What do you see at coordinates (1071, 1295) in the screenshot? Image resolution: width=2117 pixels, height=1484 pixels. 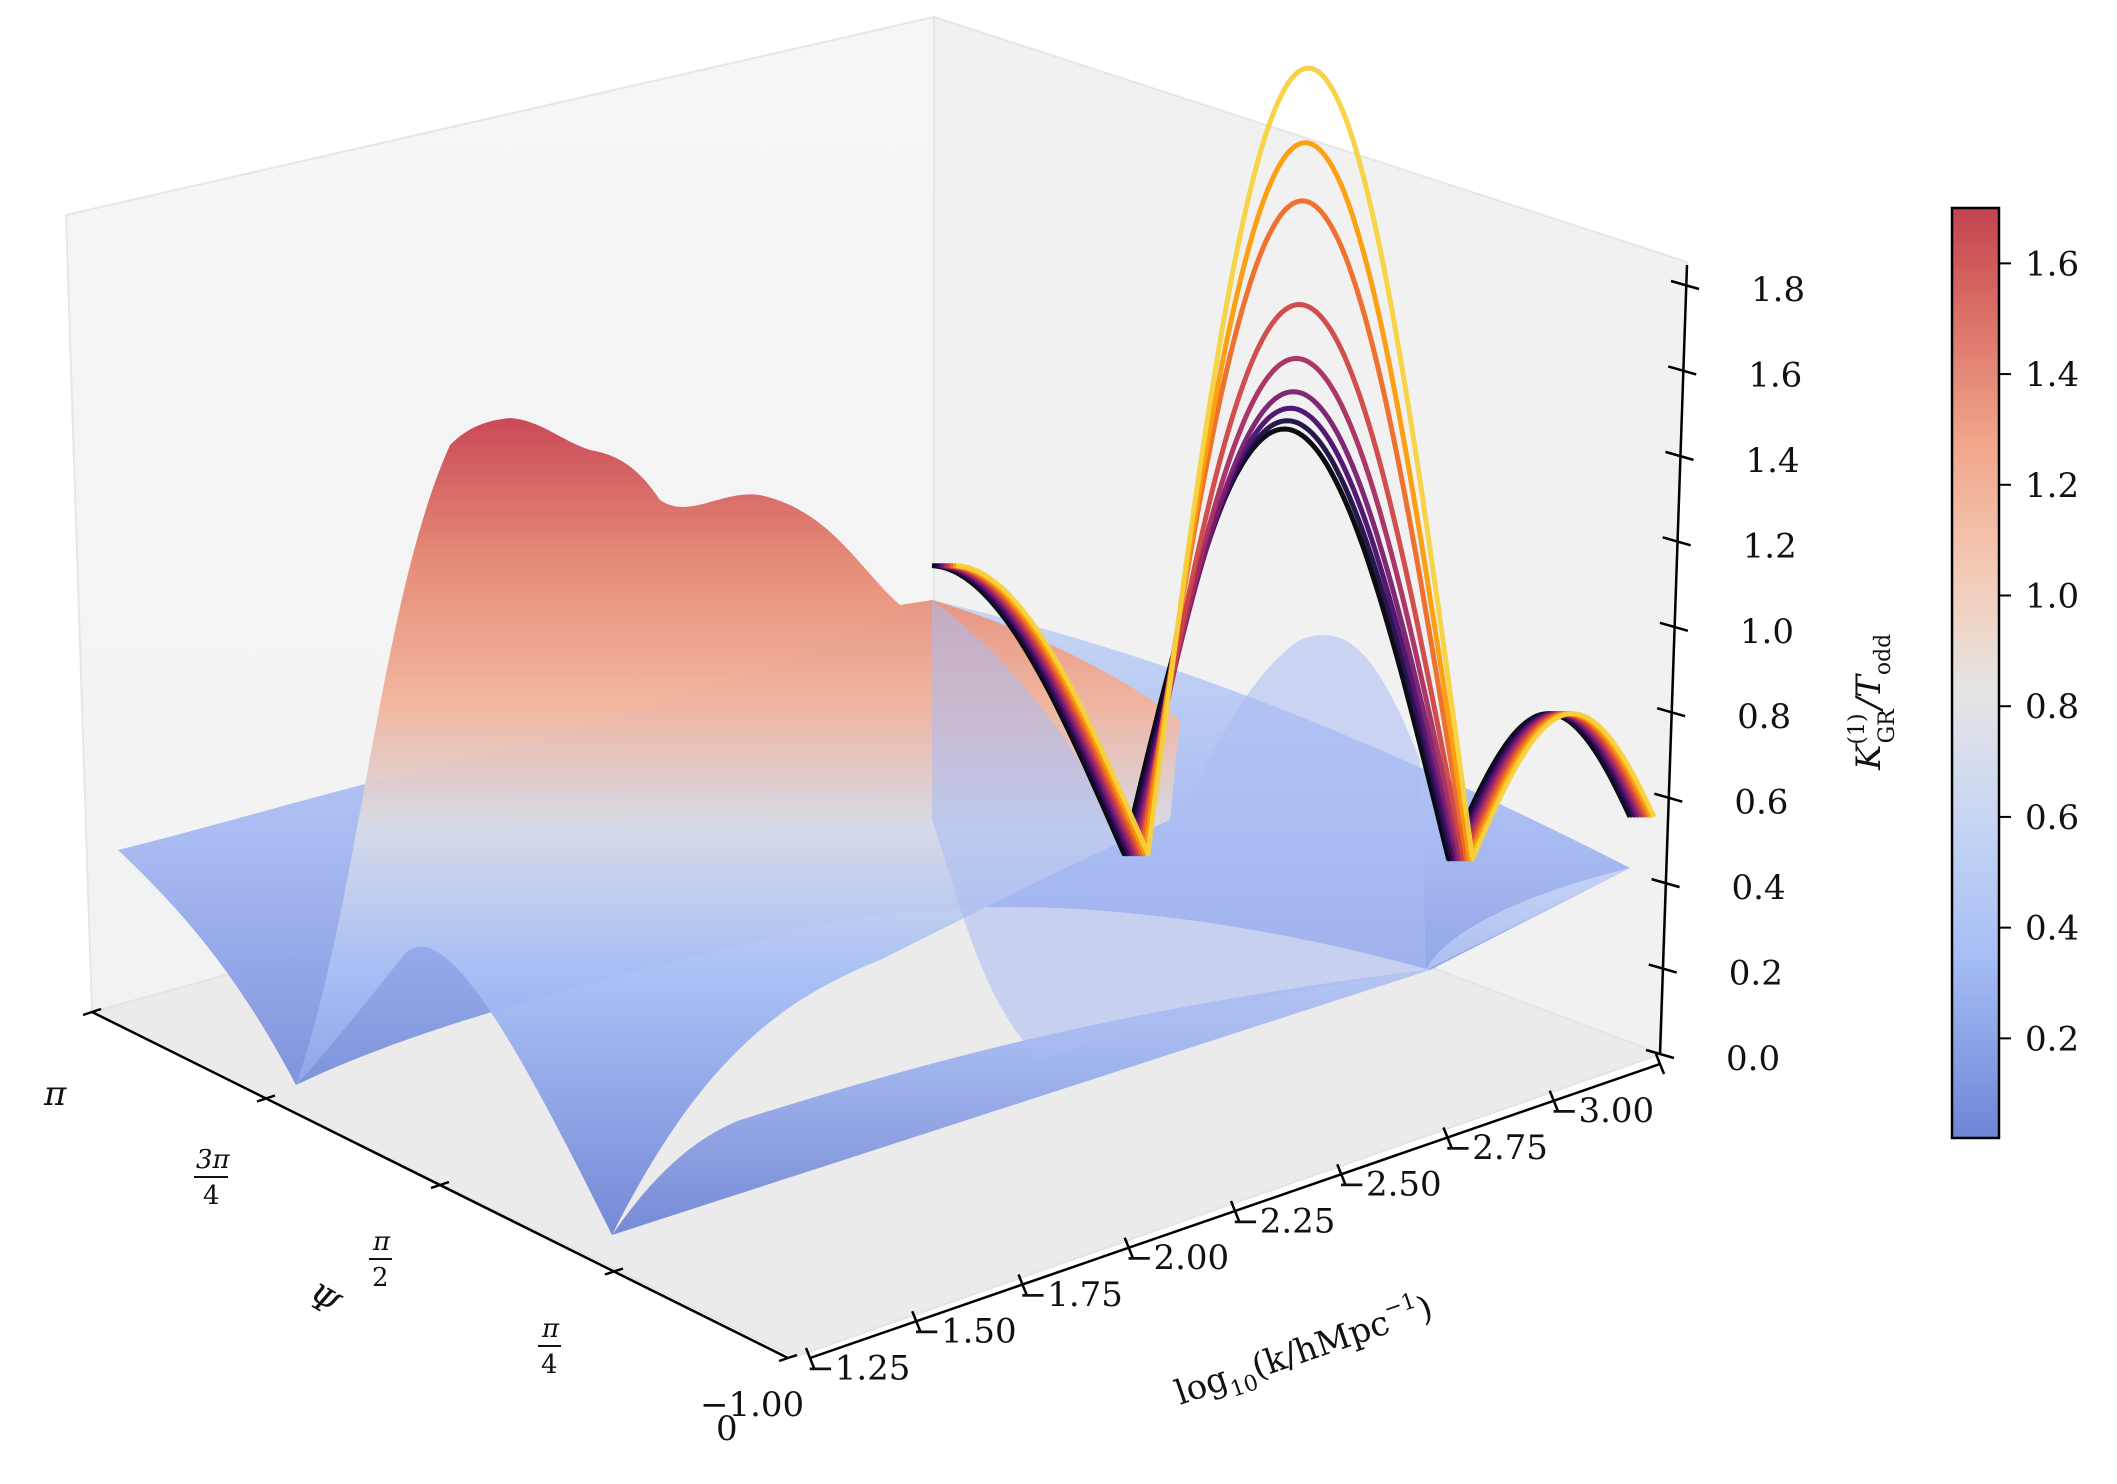 I see `k-tick-label-5: −1.75` at bounding box center [1071, 1295].